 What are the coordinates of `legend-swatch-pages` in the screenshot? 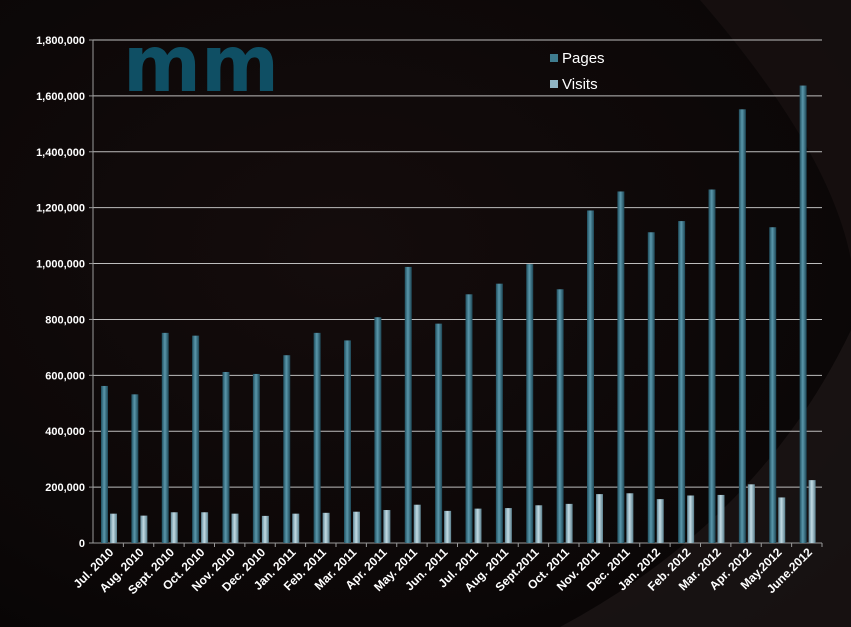 It's located at (554, 58).